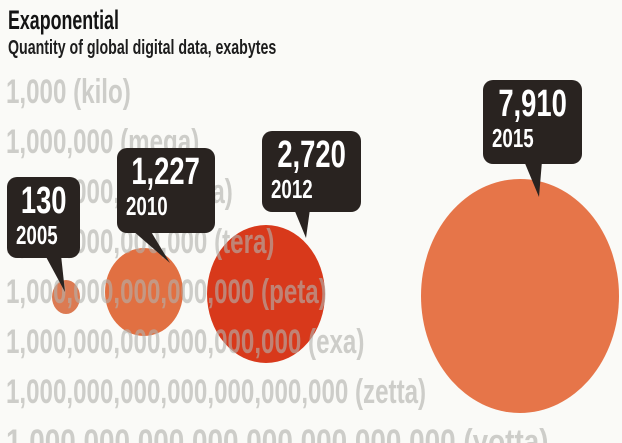 The image size is (622, 443). What do you see at coordinates (216, 392) in the screenshot?
I see `scale-line-zetta: 1,000,000,000,000,000,000,000 (zetta)` at bounding box center [216, 392].